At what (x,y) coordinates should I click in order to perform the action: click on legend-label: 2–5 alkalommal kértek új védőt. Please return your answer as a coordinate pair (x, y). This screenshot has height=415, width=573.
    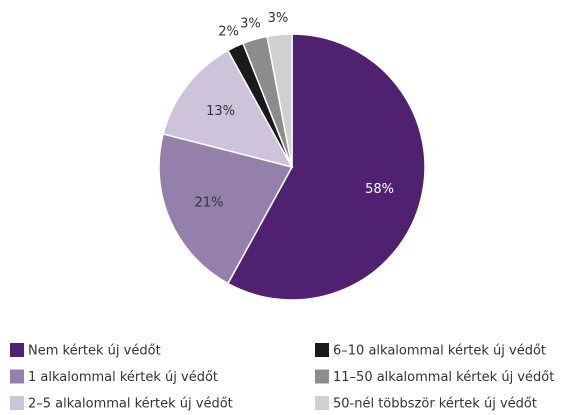
    Looking at the image, I should click on (130, 404).